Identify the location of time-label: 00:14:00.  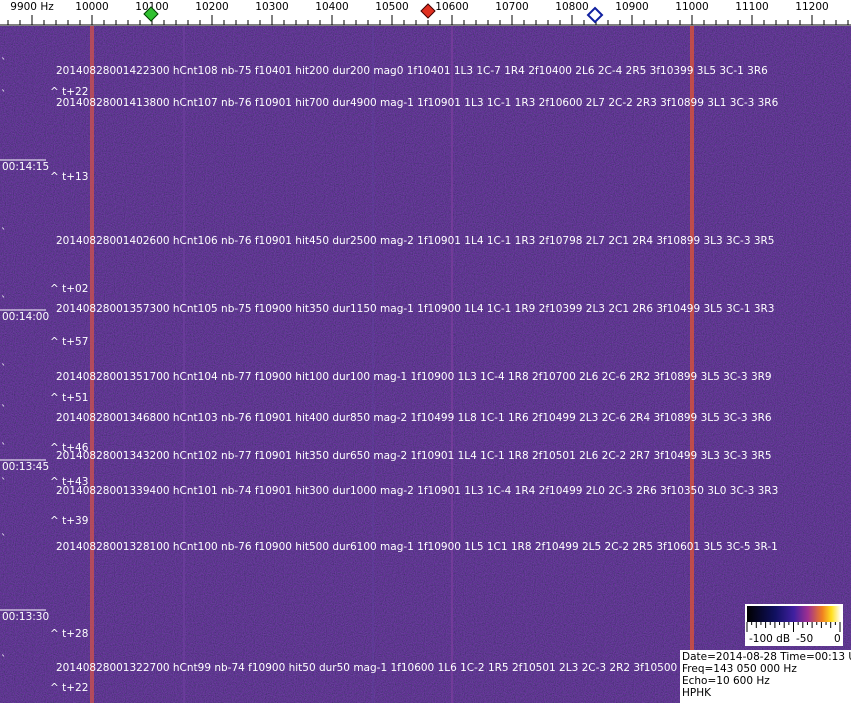
(25, 317).